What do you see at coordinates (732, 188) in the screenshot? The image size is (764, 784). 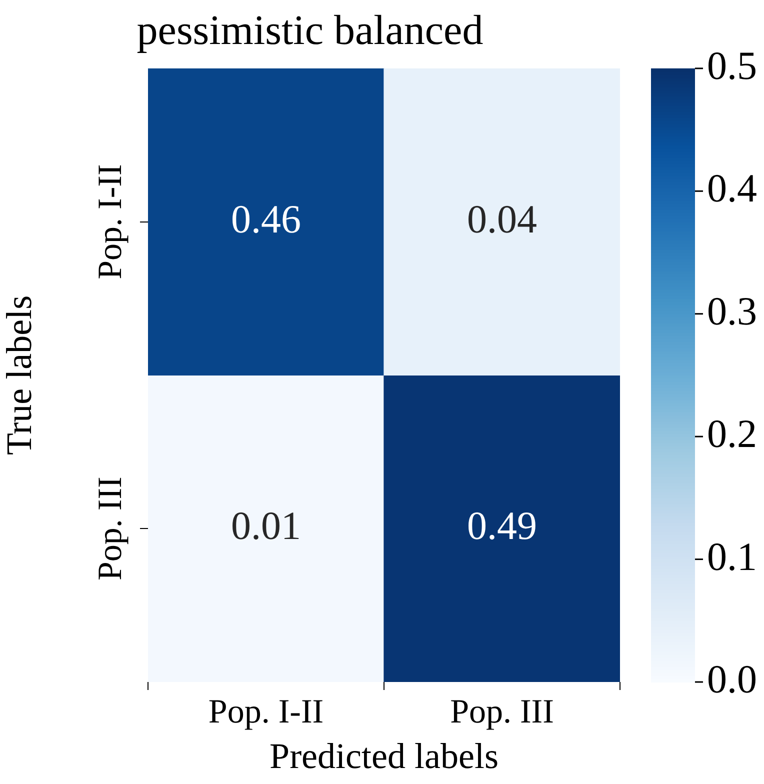 I see `color-bar-label: 0.4` at bounding box center [732, 188].